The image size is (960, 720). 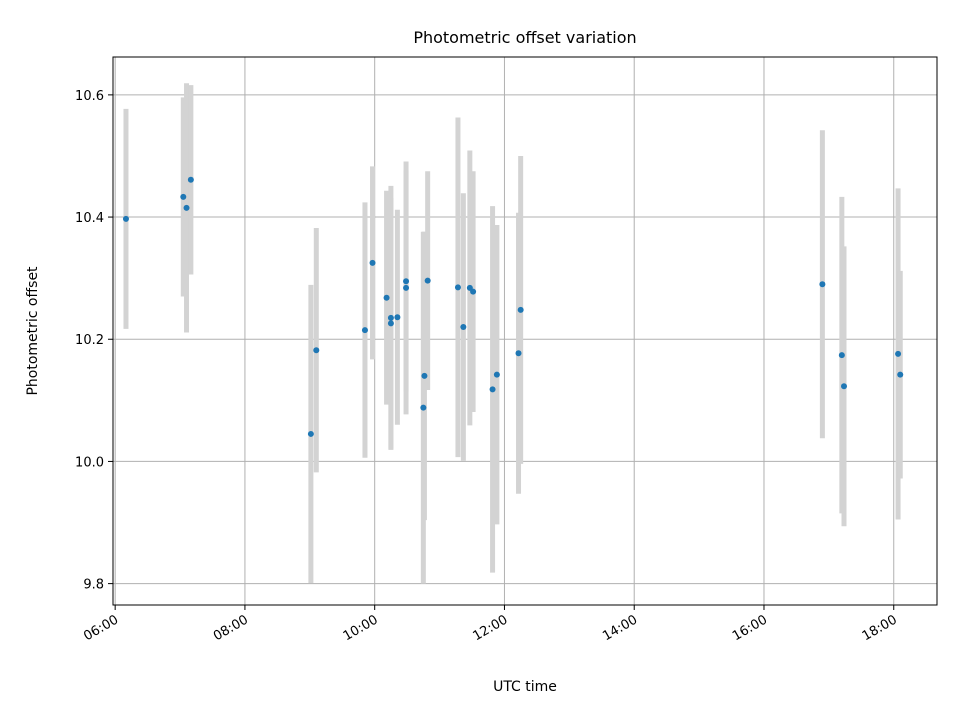 I want to click on x-axis-label: UTC time, so click(x=525, y=687).